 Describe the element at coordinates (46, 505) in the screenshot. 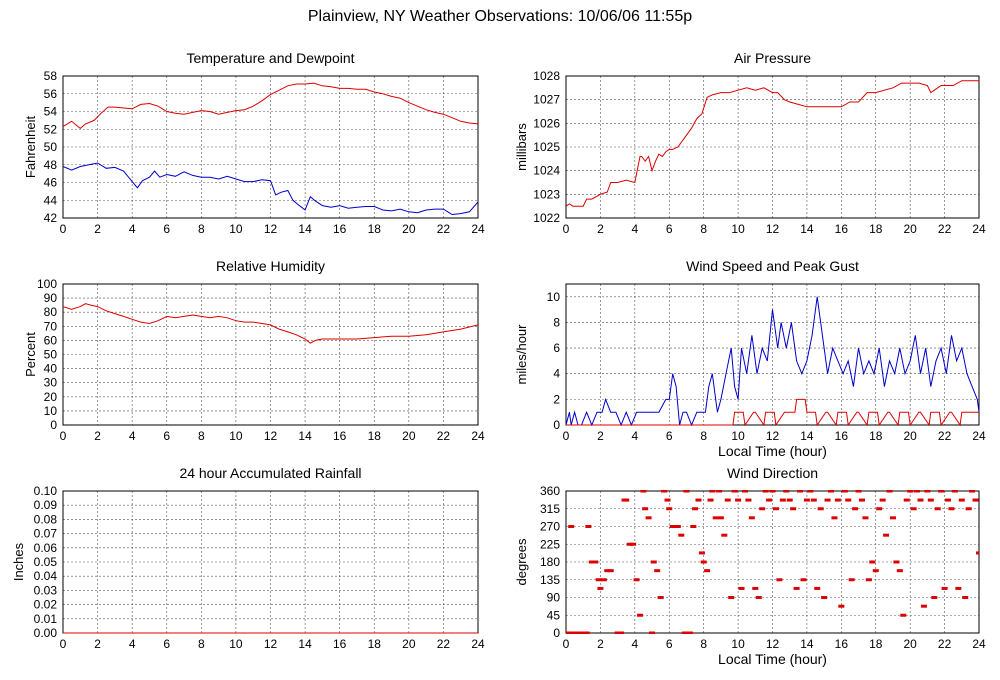

I see `rainfall-y-tick-label: 0.09` at that location.